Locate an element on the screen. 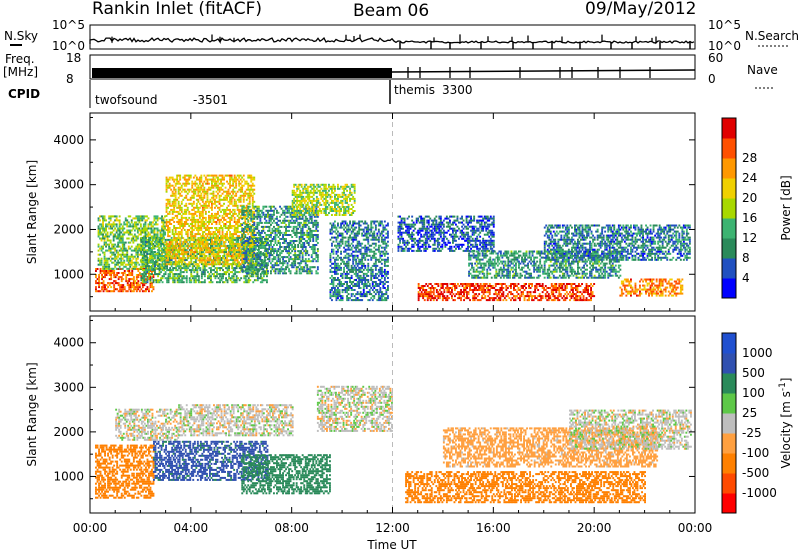 The height and width of the screenshot is (554, 800). x-tick-label: 08:00 is located at coordinates (291, 528).